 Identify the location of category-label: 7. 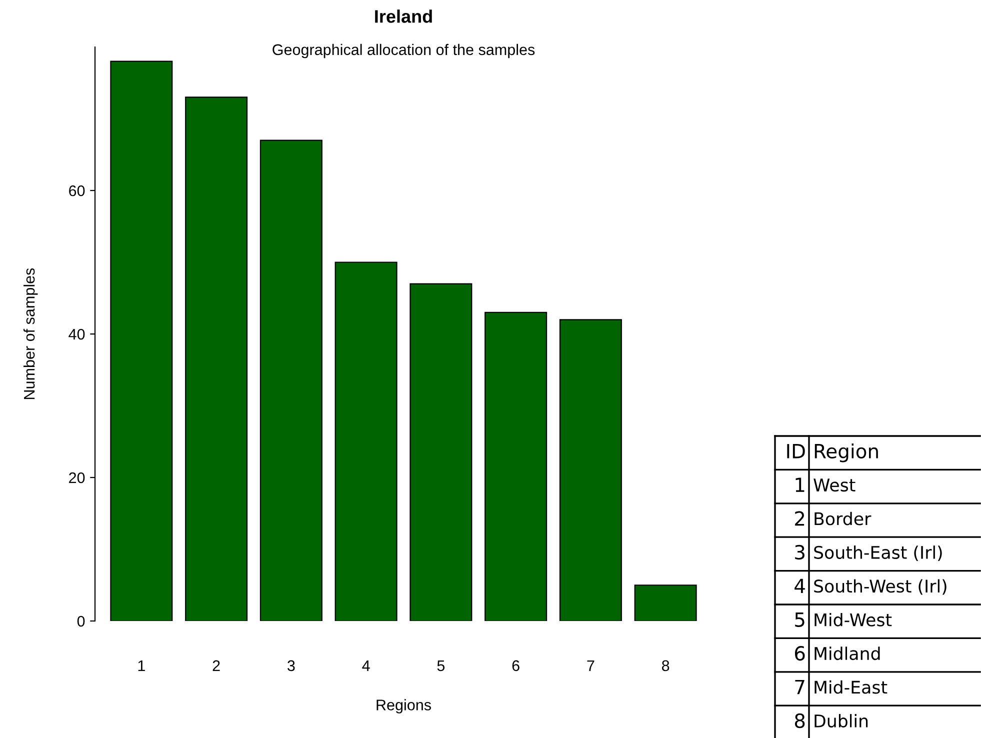
(799, 687).